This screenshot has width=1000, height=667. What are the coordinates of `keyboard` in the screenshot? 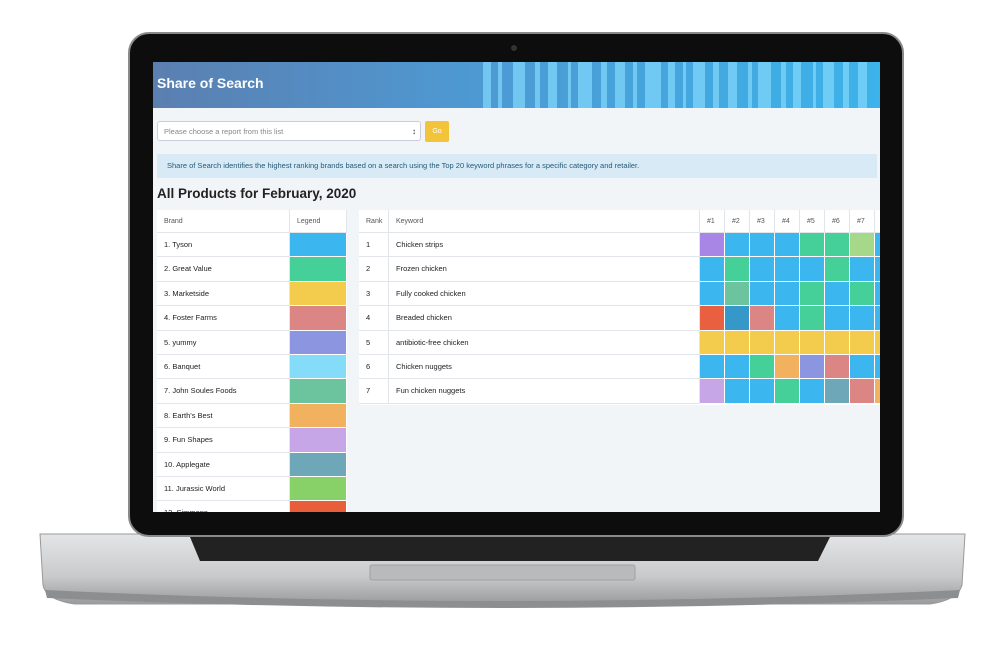 It's located at (510, 549).